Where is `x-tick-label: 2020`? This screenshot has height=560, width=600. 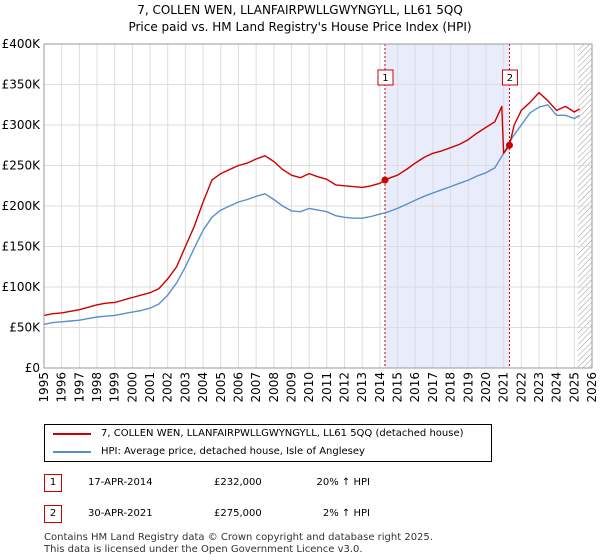
x-tick-label: 2020 is located at coordinates (486, 387).